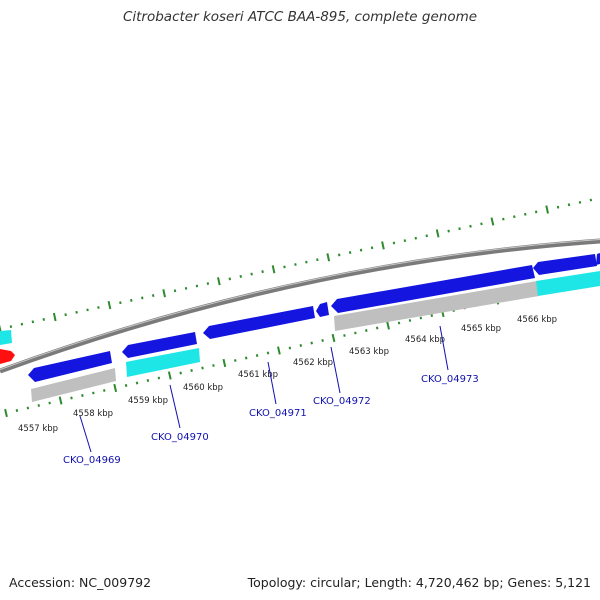 The image size is (600, 600). I want to click on ruler-label: 4563 kbp, so click(369, 352).